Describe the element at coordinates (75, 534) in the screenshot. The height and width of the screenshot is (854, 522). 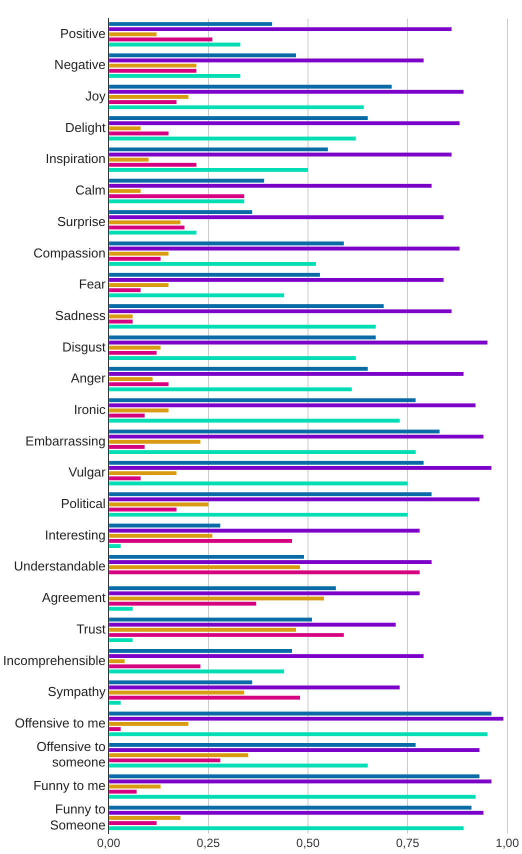
I see `y-tick-label: Interesting` at that location.